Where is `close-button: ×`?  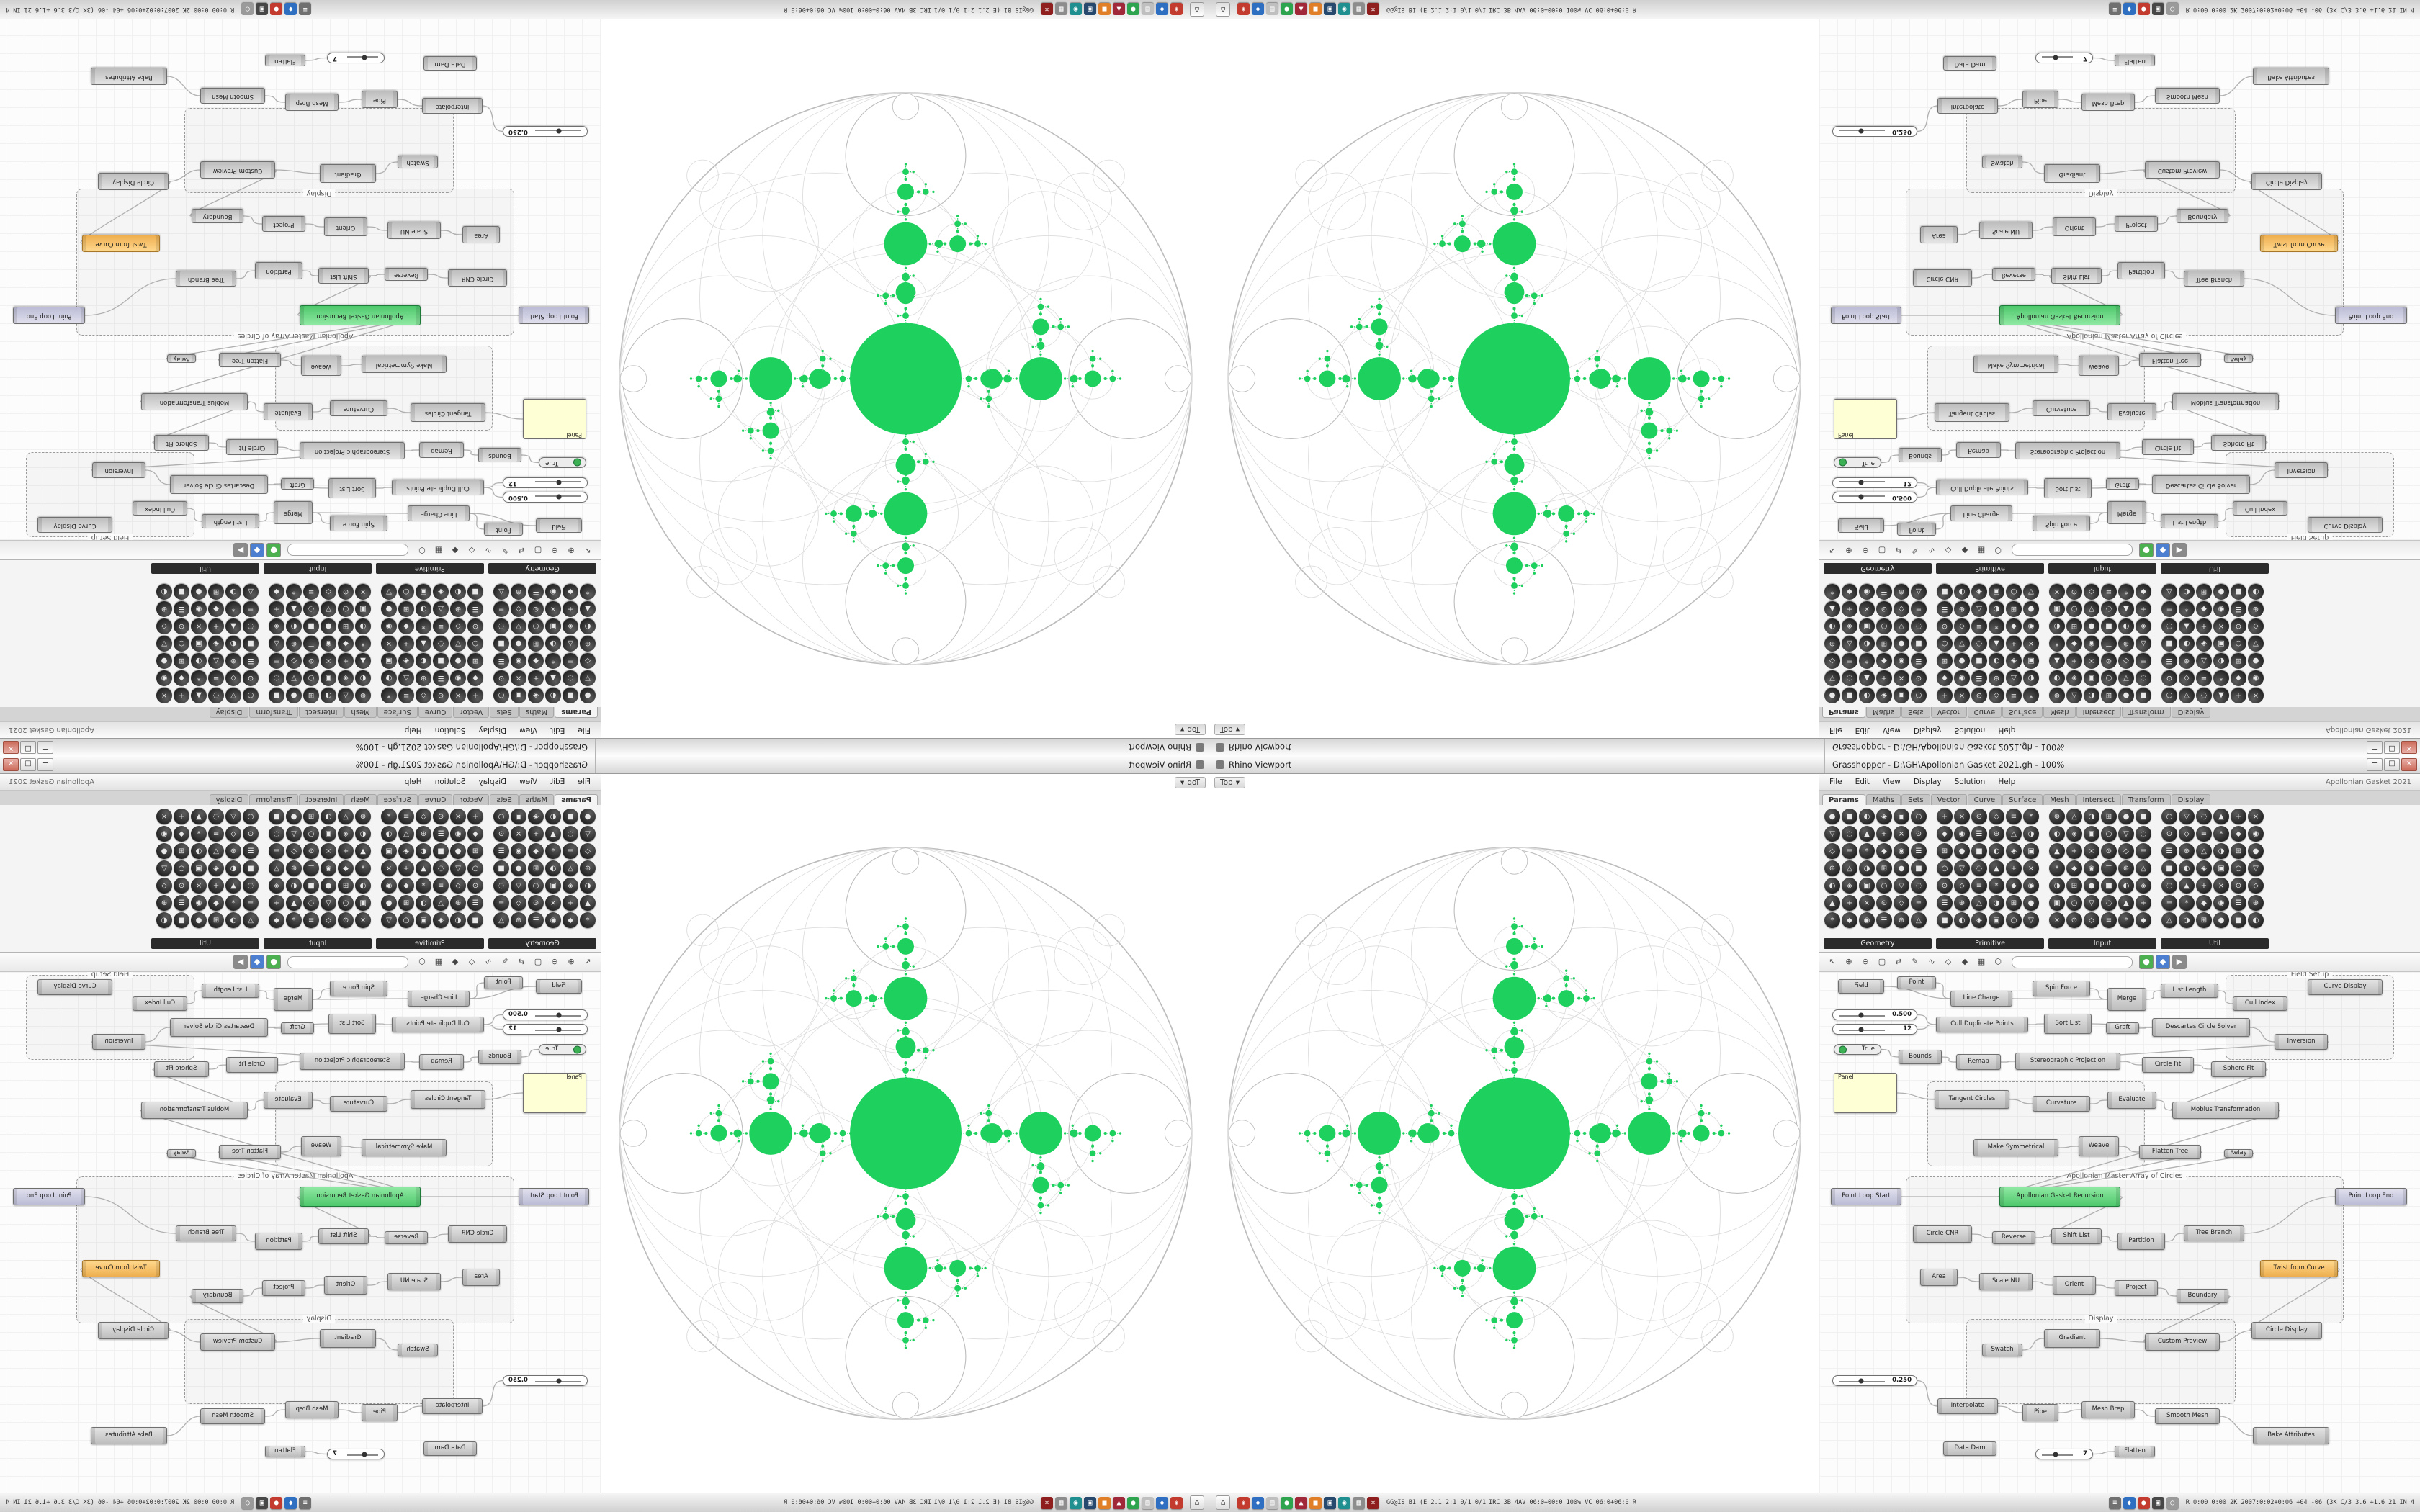 close-button: × is located at coordinates (2409, 747).